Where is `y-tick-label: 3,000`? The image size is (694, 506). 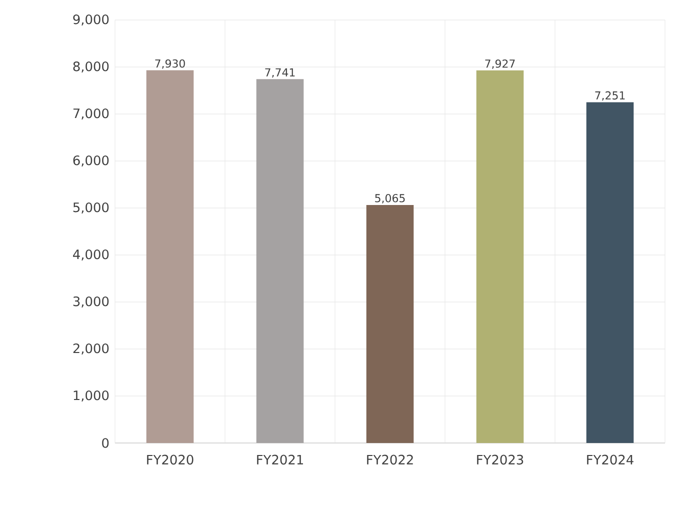
y-tick-label: 3,000 is located at coordinates (91, 302).